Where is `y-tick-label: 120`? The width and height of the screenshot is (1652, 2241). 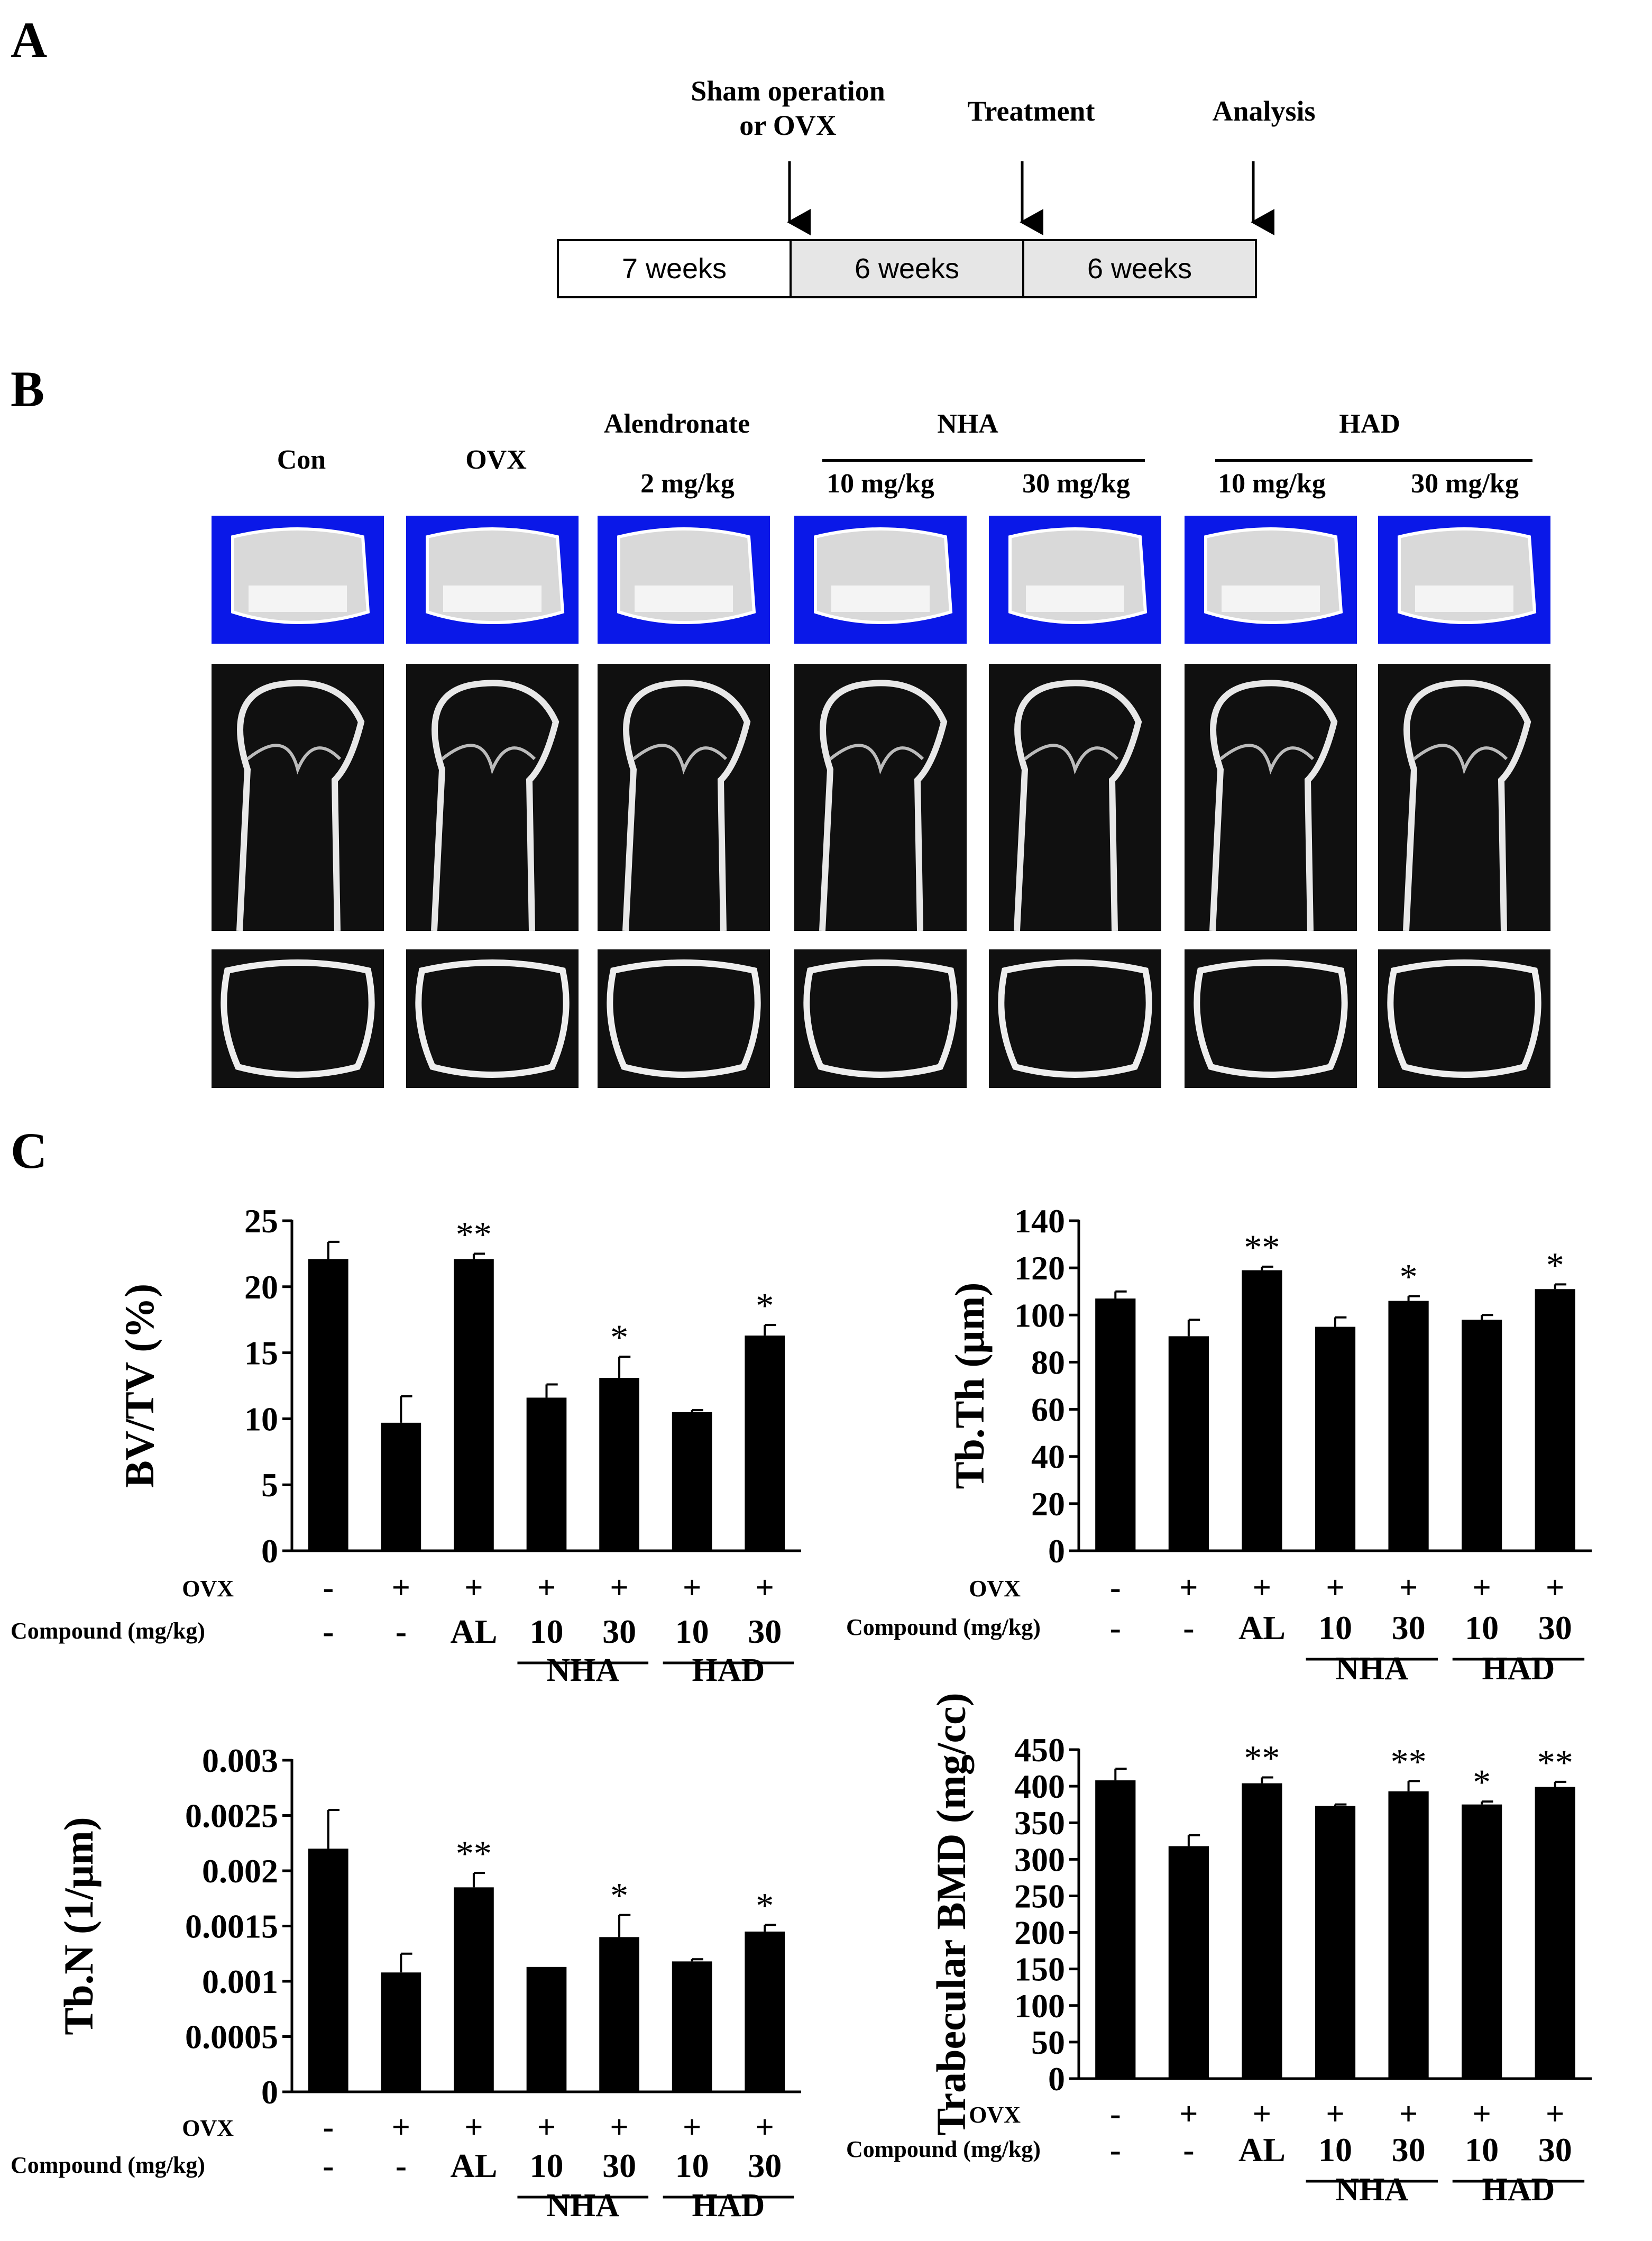 y-tick-label: 120 is located at coordinates (1039, 1268).